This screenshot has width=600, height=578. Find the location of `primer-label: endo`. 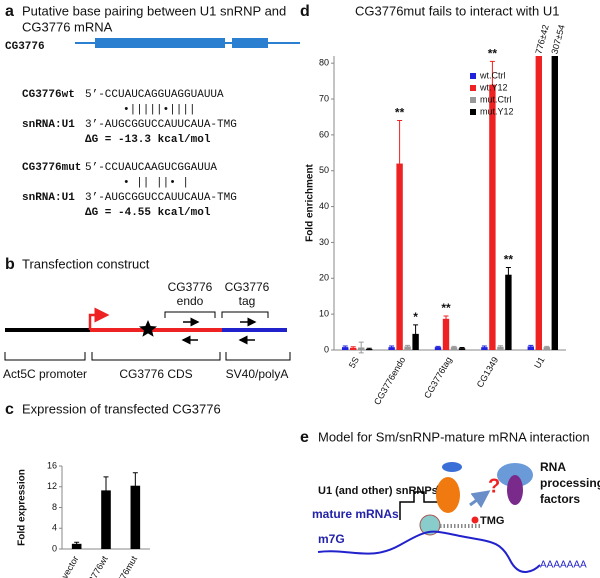

primer-label: endo is located at coordinates (190, 301).